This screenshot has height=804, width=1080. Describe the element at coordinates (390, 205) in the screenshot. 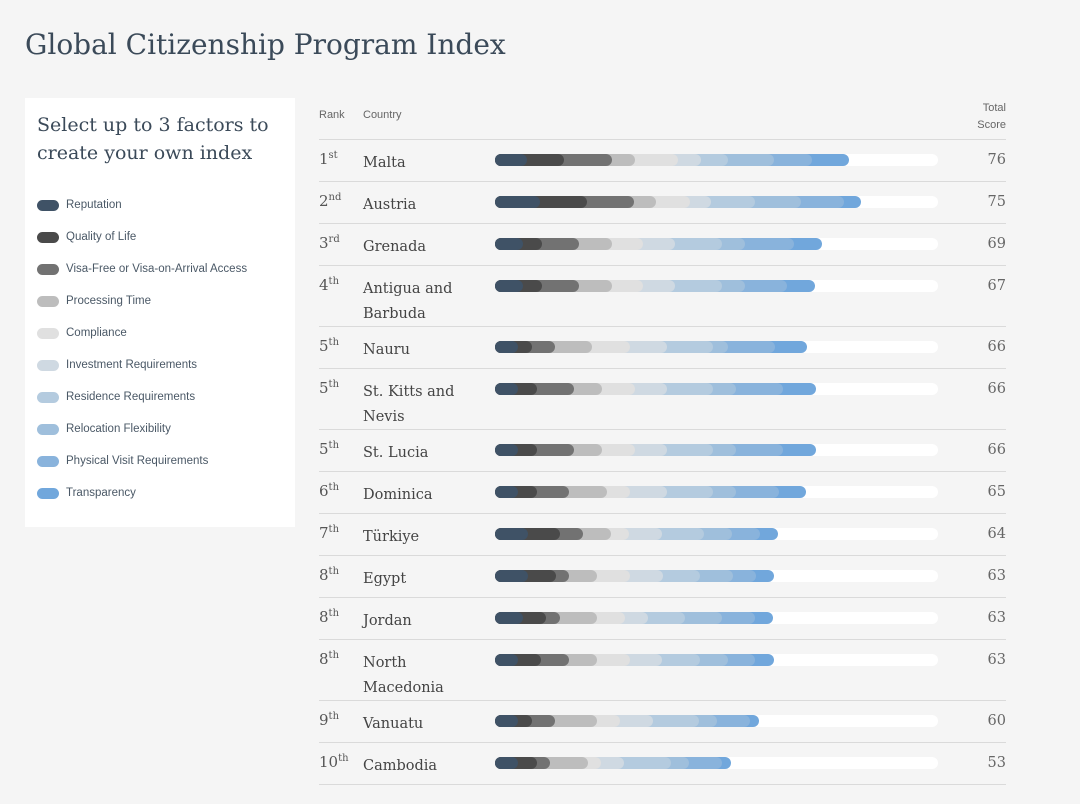

I see `country-name: Austria` at that location.